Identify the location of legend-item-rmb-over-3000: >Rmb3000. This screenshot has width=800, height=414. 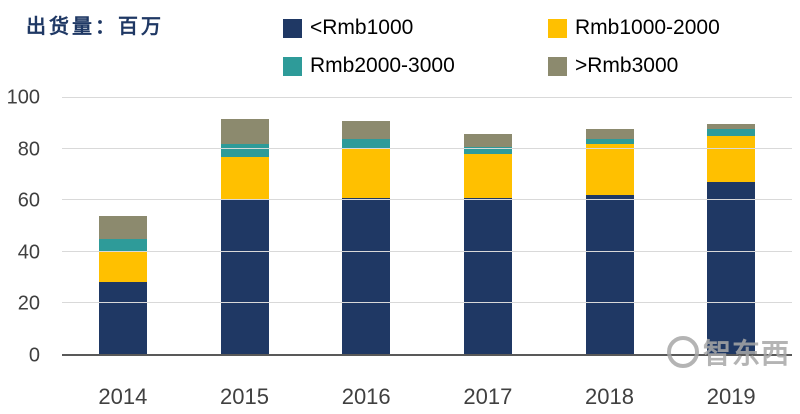
(664, 66).